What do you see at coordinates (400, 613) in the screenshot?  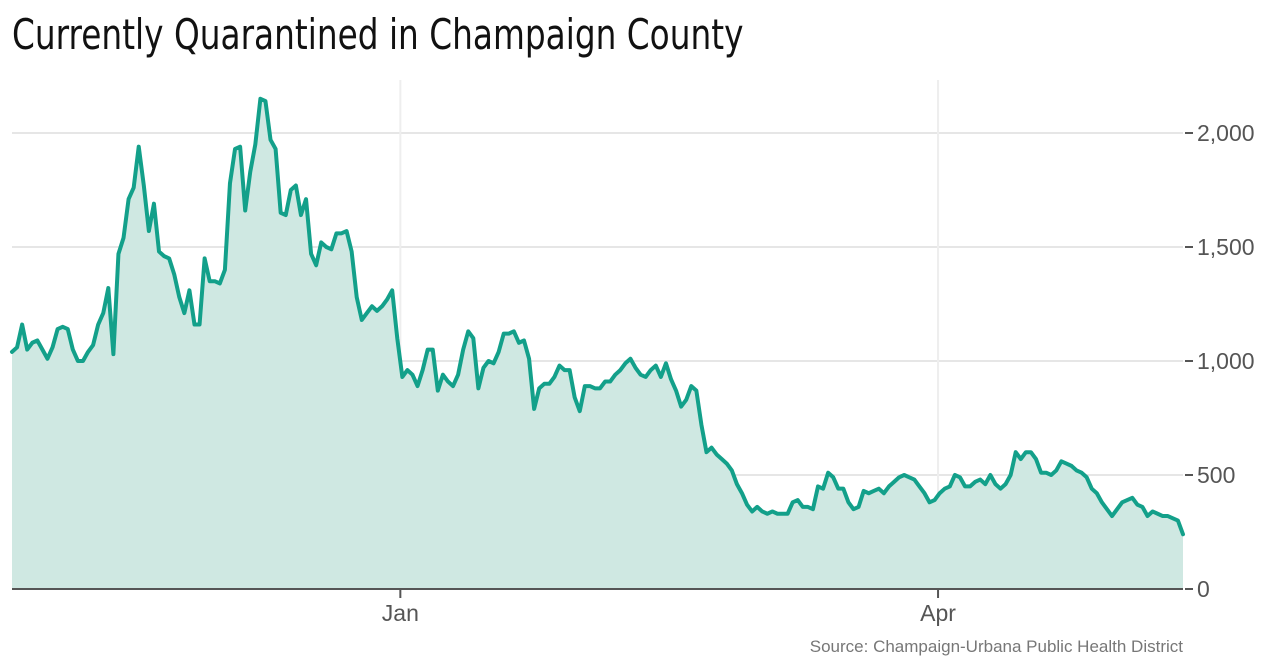 I see `x-tick-label: Jan` at bounding box center [400, 613].